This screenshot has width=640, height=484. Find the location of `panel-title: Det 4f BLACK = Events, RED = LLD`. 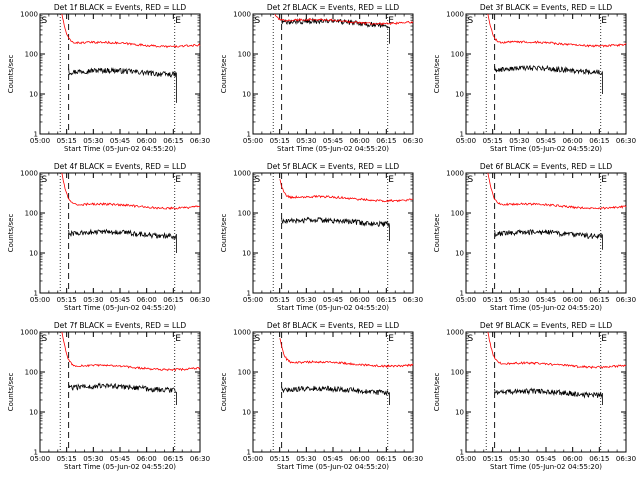

panel-title: Det 4f BLACK = Events, RED = LLD is located at coordinates (120, 166).